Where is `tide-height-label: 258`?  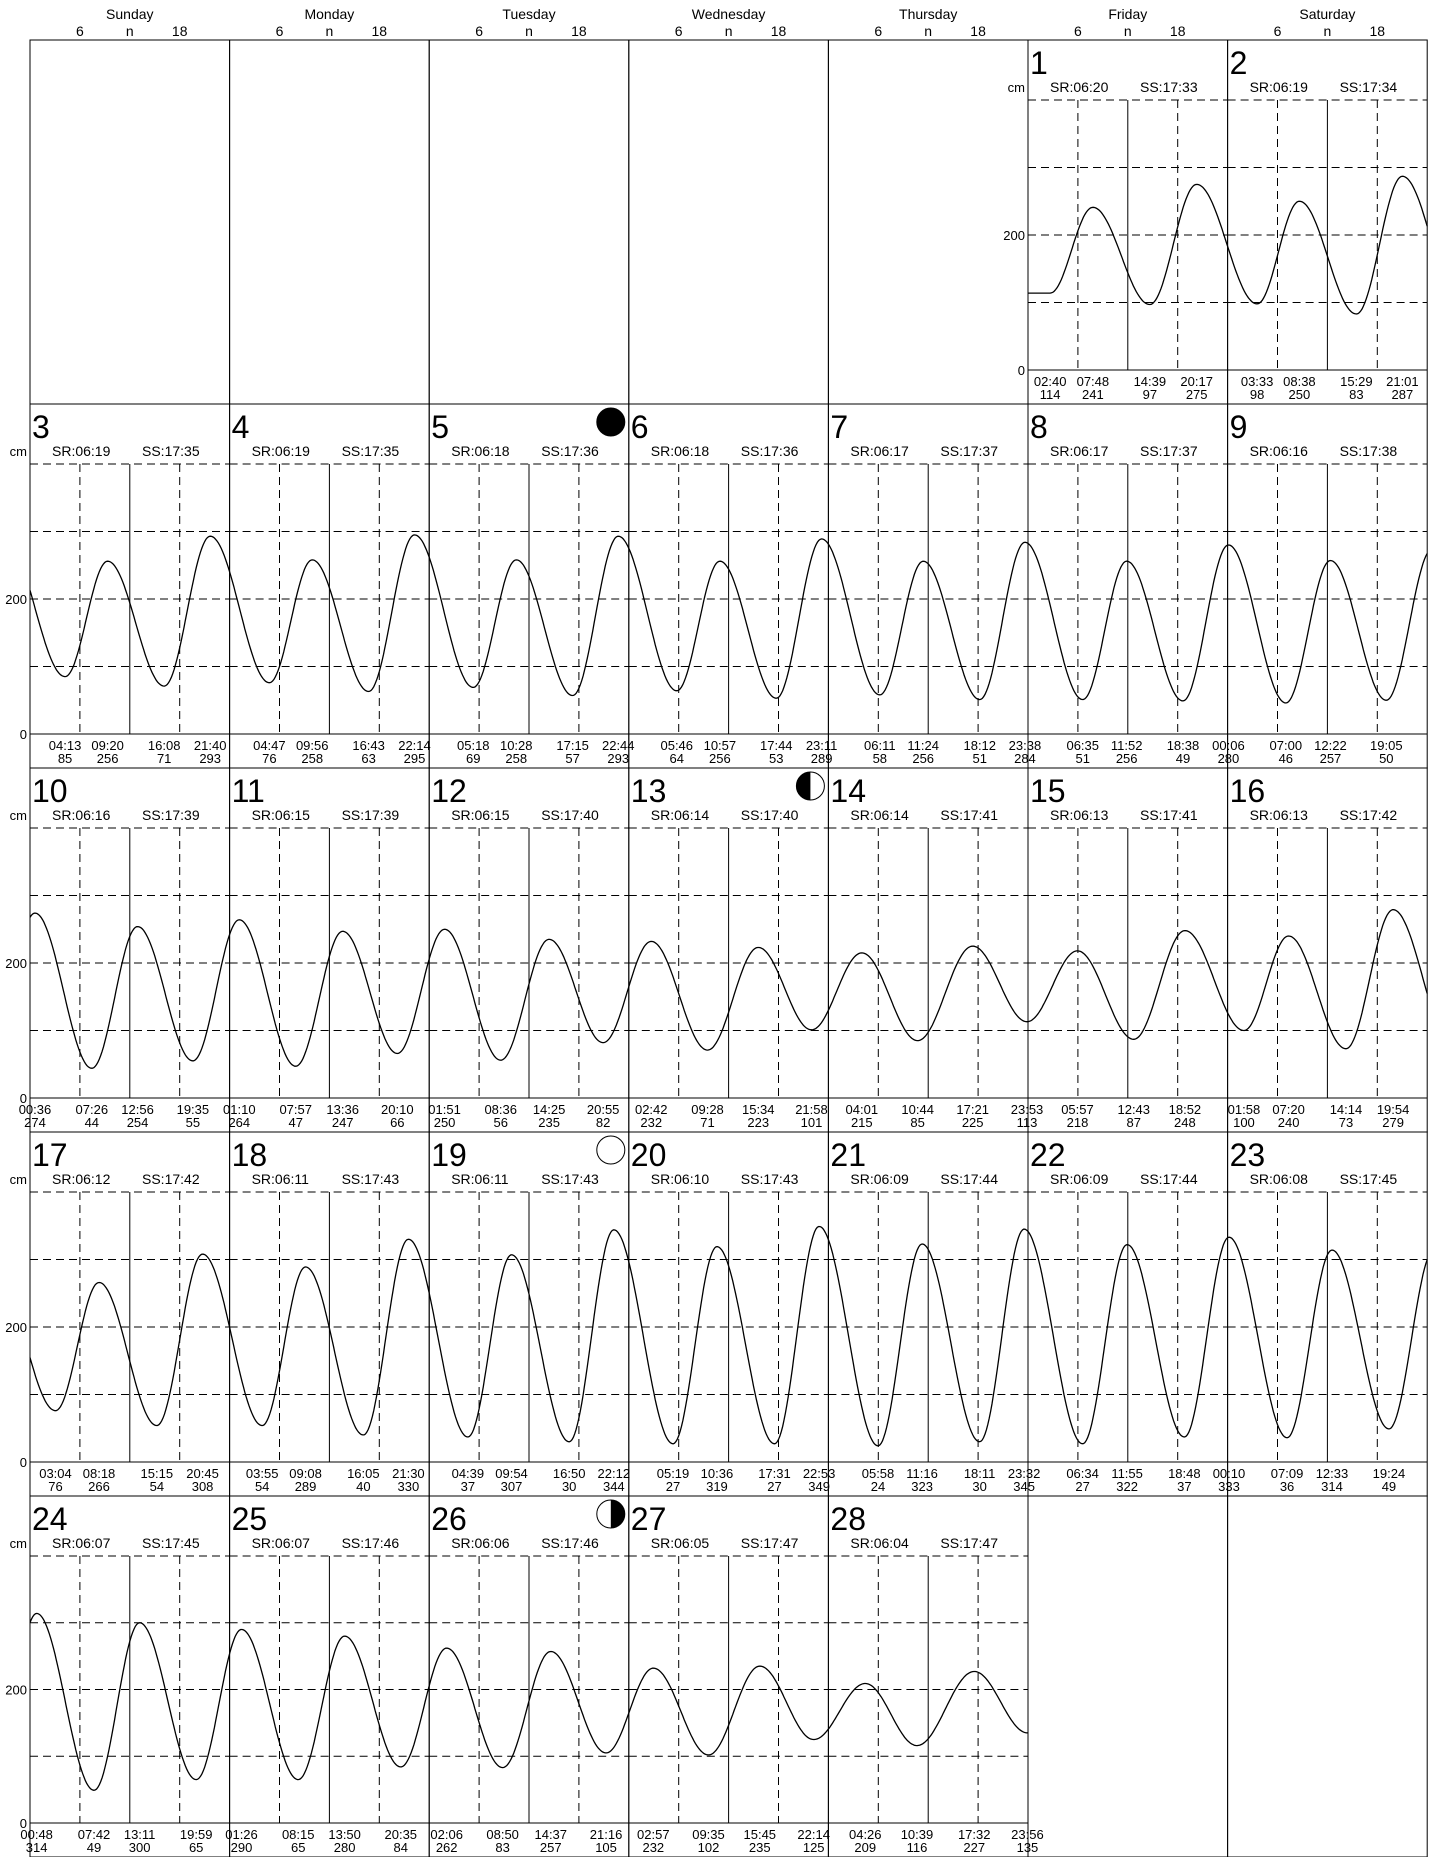 tide-height-label: 258 is located at coordinates (312, 758).